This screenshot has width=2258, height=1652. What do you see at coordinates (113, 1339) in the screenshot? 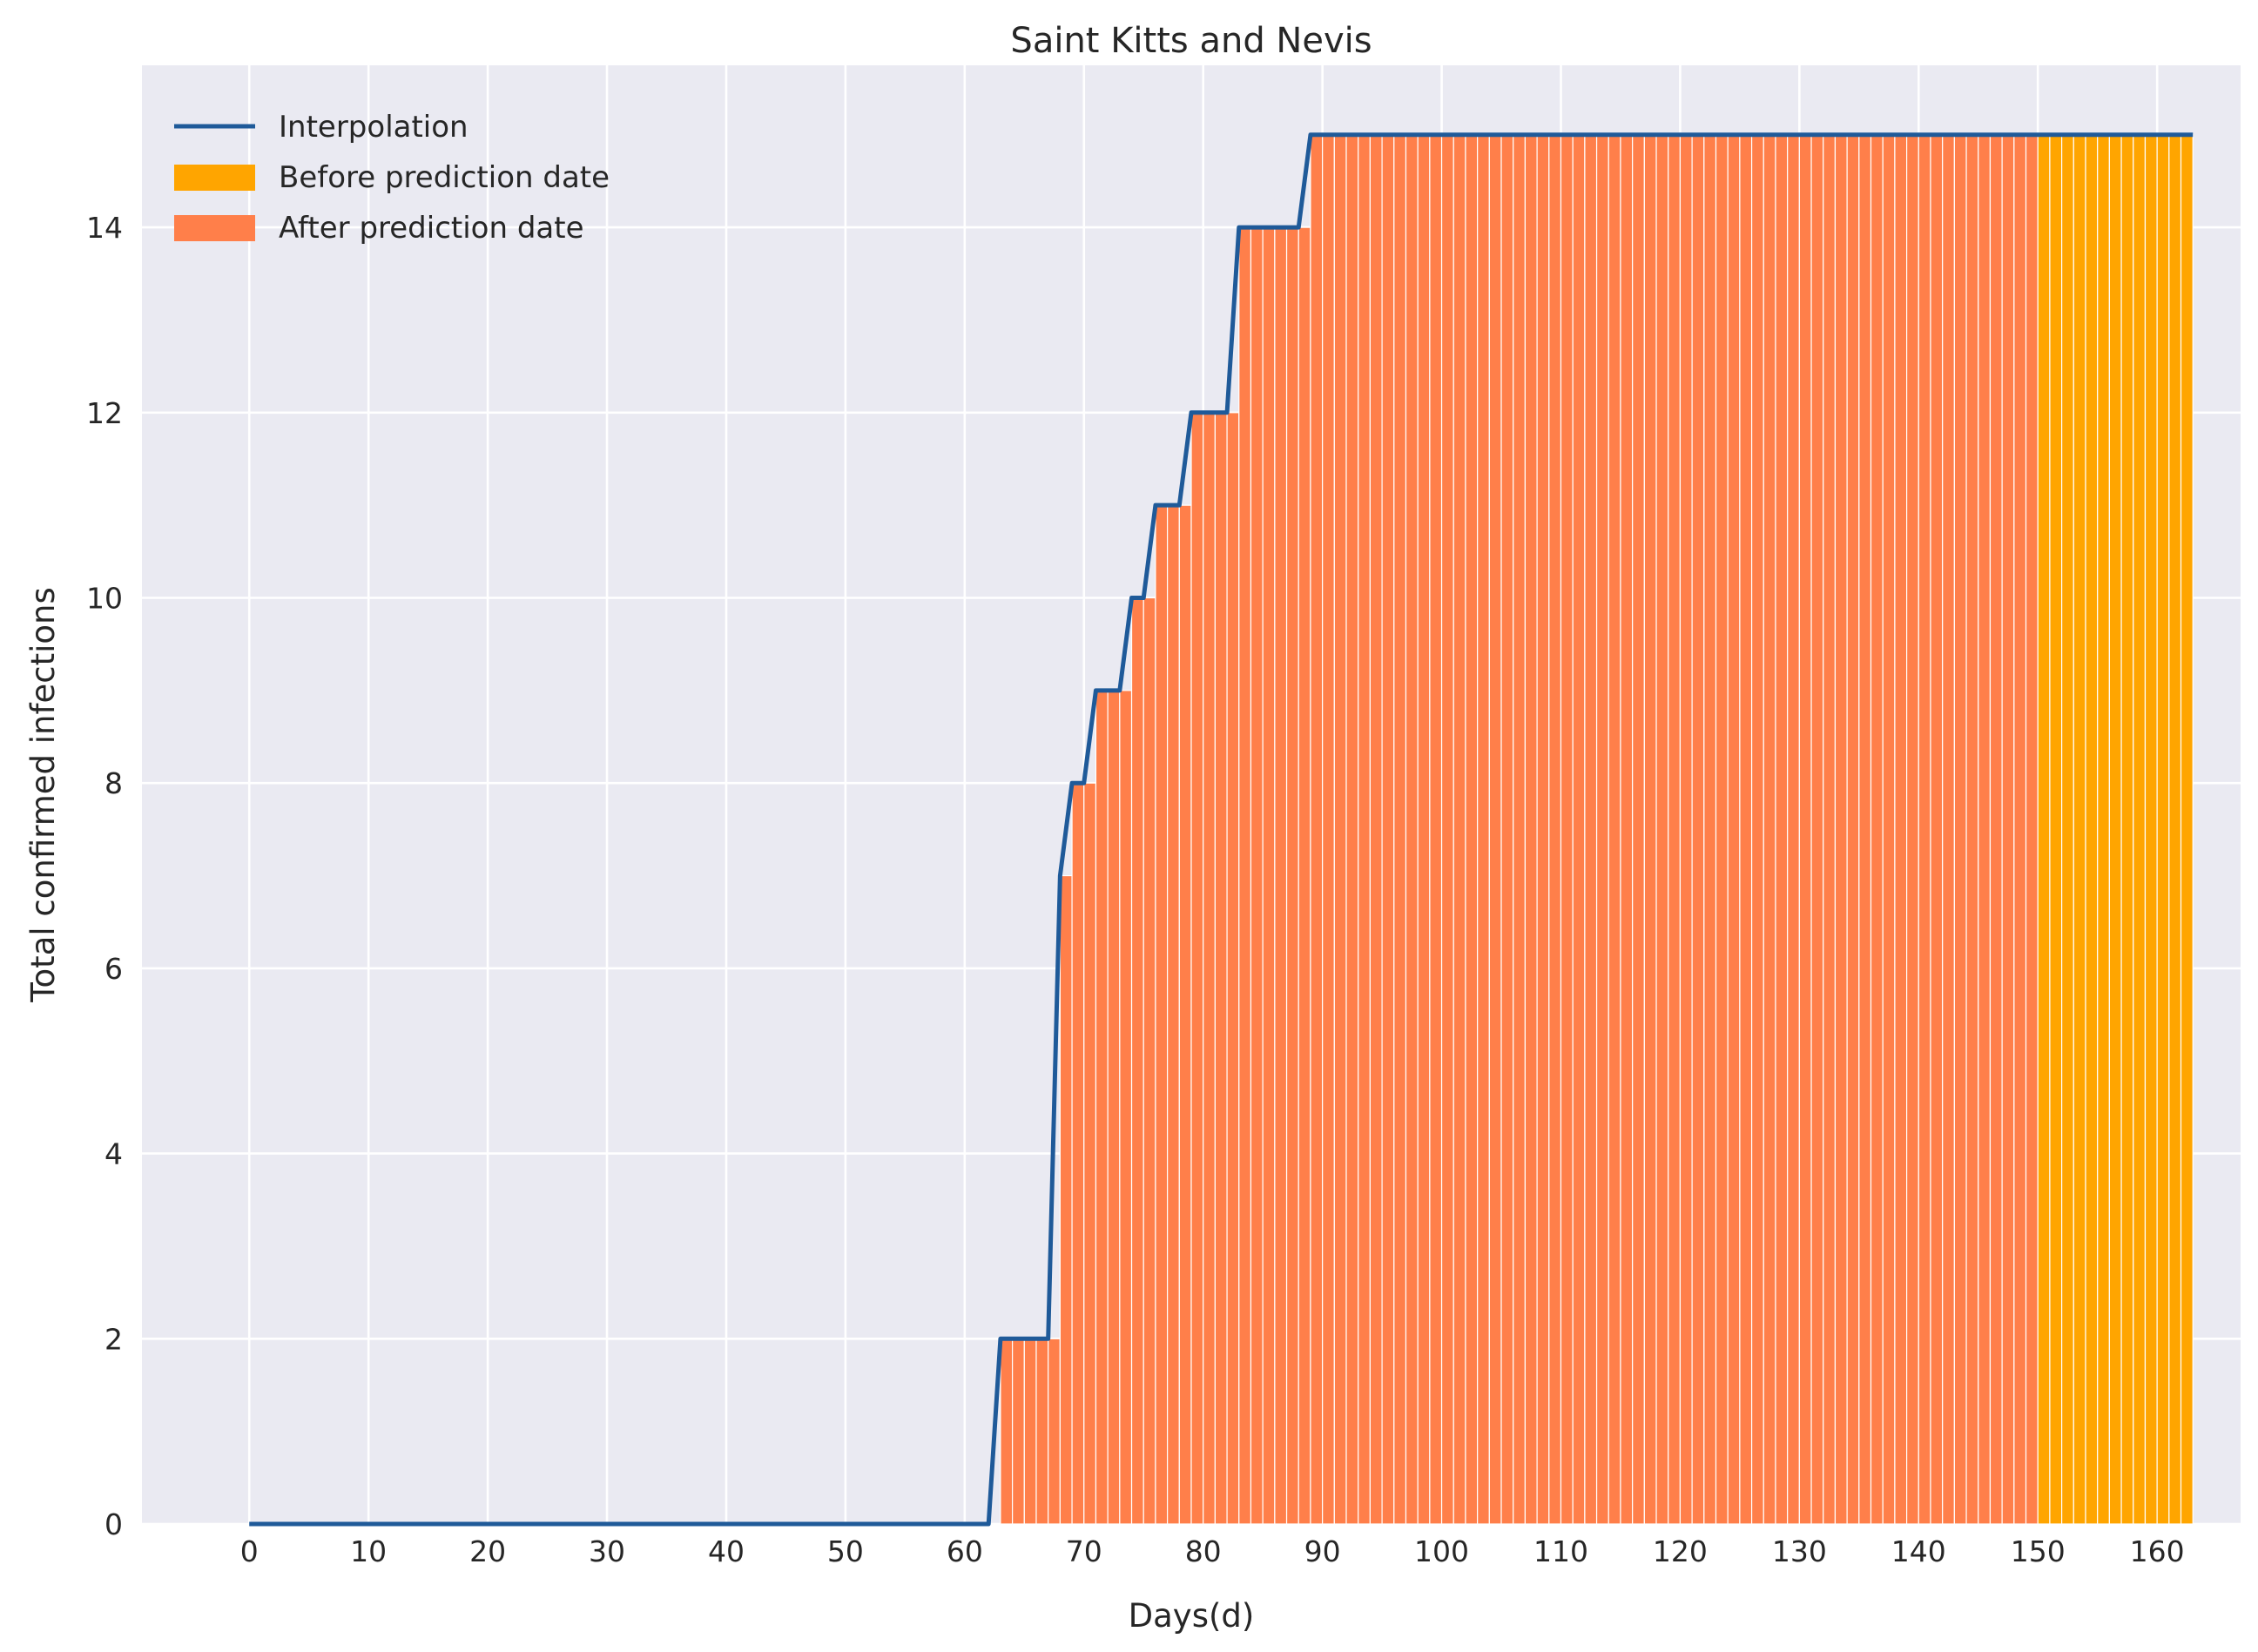
I see `y-tick-label: 2` at bounding box center [113, 1339].